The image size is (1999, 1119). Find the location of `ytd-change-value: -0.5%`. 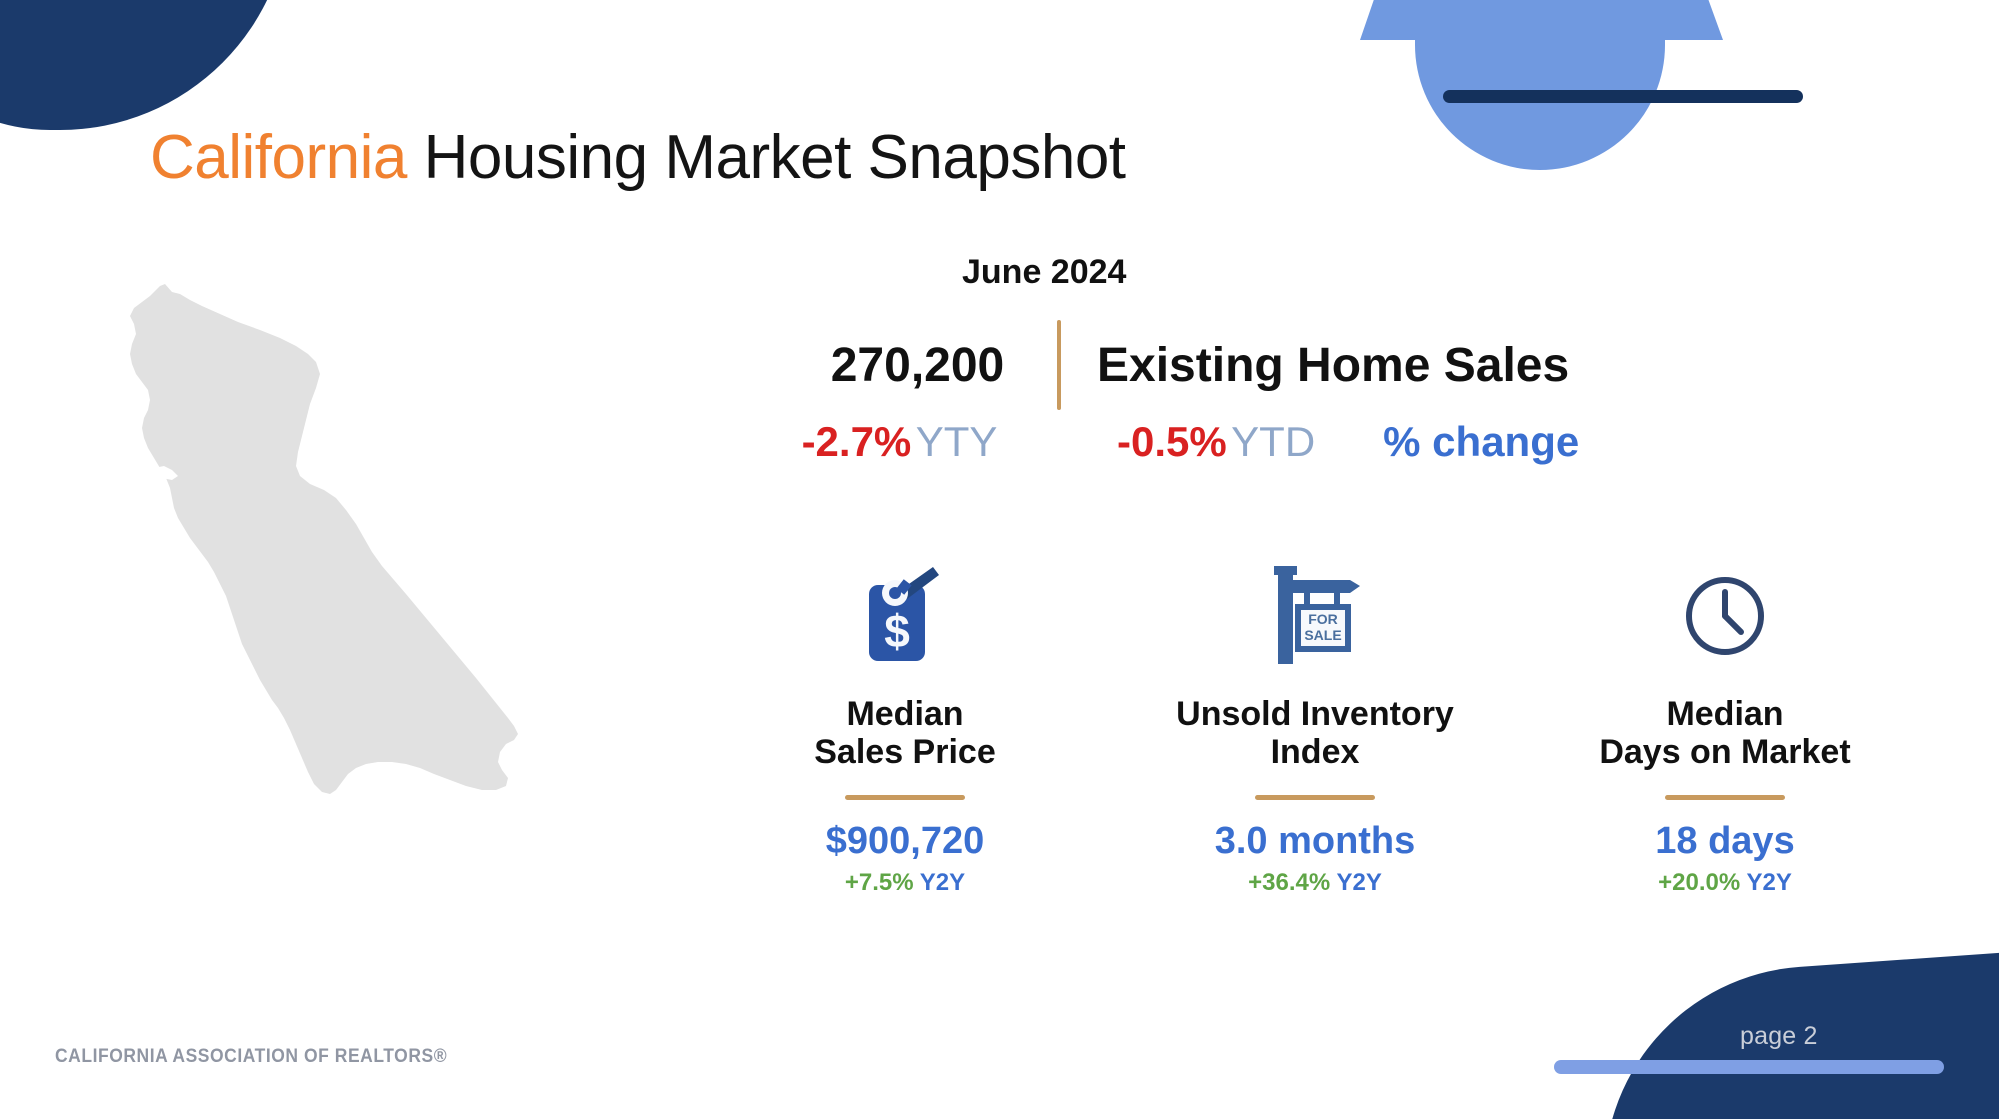

ytd-change-value: -0.5% is located at coordinates (1172, 441).